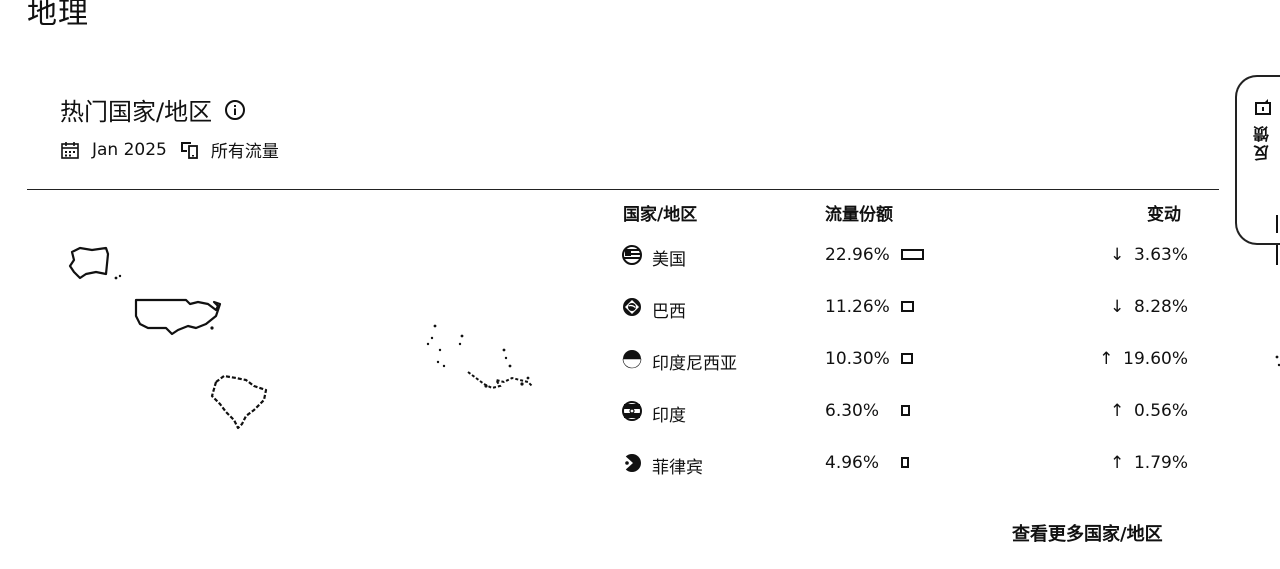 The width and height of the screenshot is (1280, 569). I want to click on table-row: 印度尼西亚 10.30% ↑ 19.60%, so click(640, 368).